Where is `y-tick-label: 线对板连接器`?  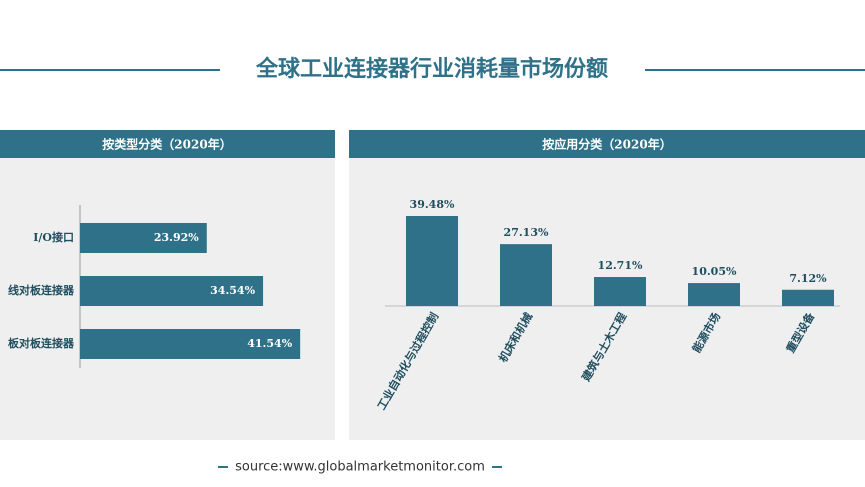 y-tick-label: 线对板连接器 is located at coordinates (41, 290).